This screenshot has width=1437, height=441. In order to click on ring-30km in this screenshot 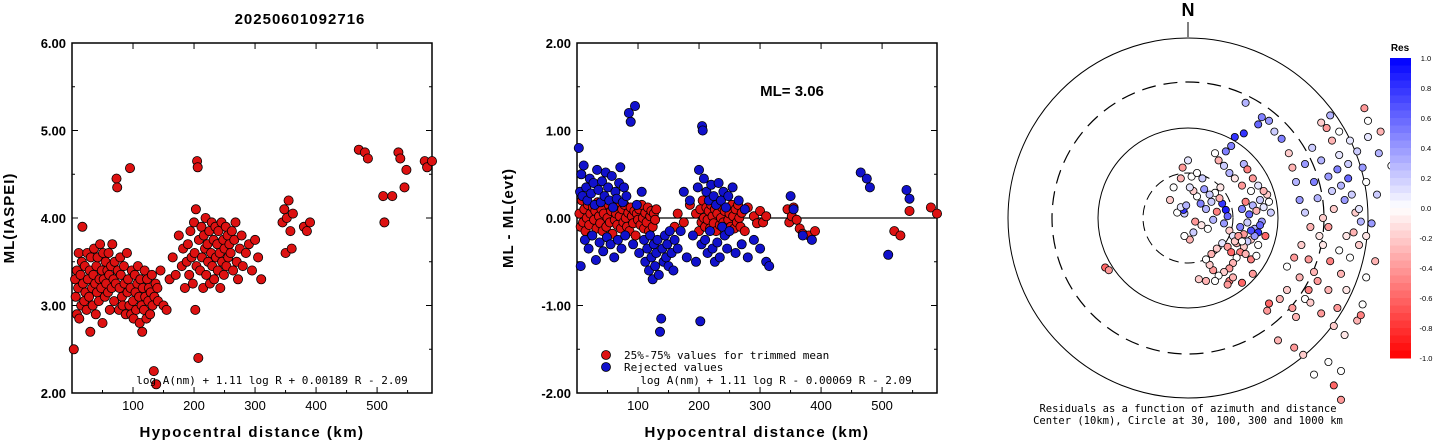, I will do `click(1188, 218)`.